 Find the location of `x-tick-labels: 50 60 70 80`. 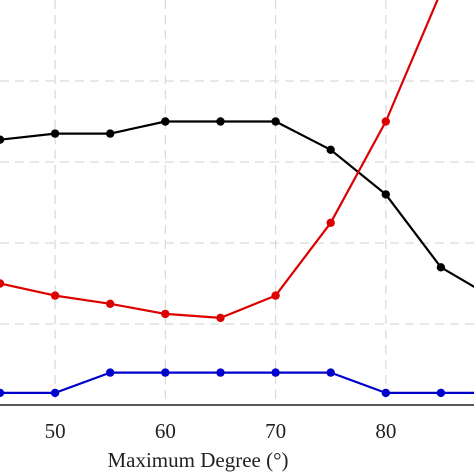

x-tick-labels: 50 60 70 80 is located at coordinates (221, 431).